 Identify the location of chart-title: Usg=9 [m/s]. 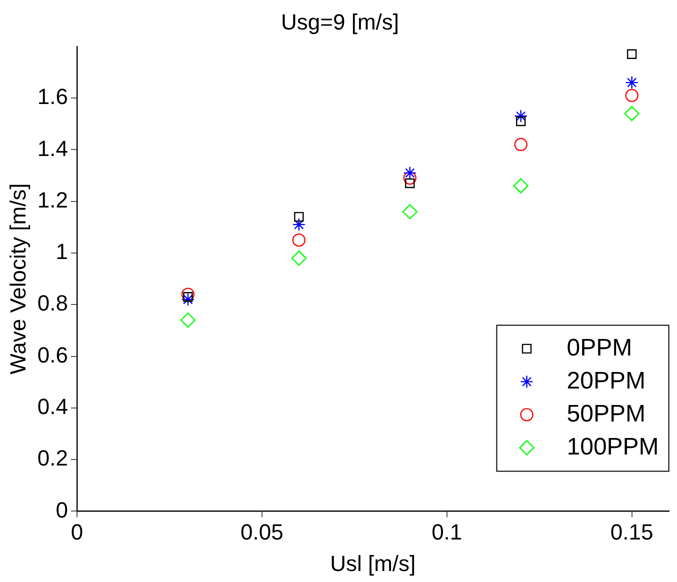
(340, 21).